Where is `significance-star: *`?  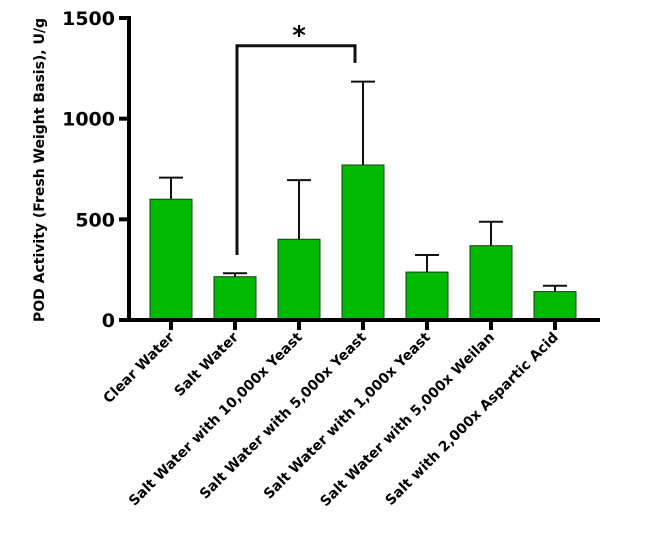
significance-star: * is located at coordinates (299, 36).